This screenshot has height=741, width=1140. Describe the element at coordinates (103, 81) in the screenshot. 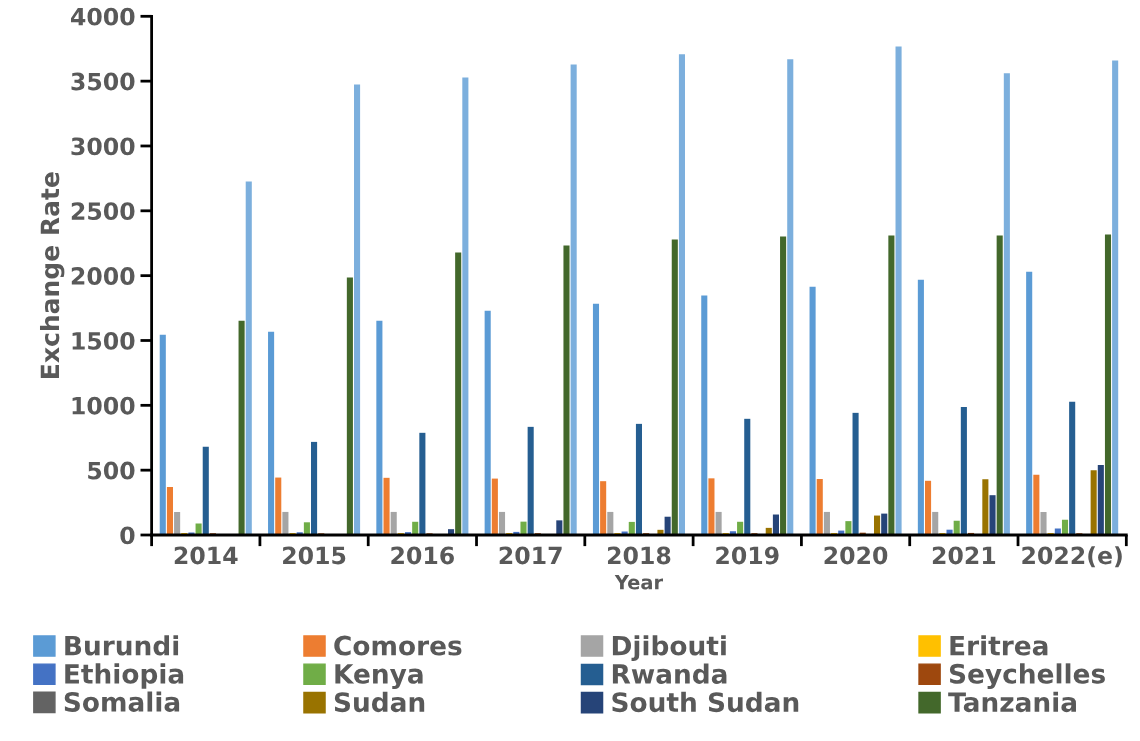

I see `y-tick-label: 3500` at that location.